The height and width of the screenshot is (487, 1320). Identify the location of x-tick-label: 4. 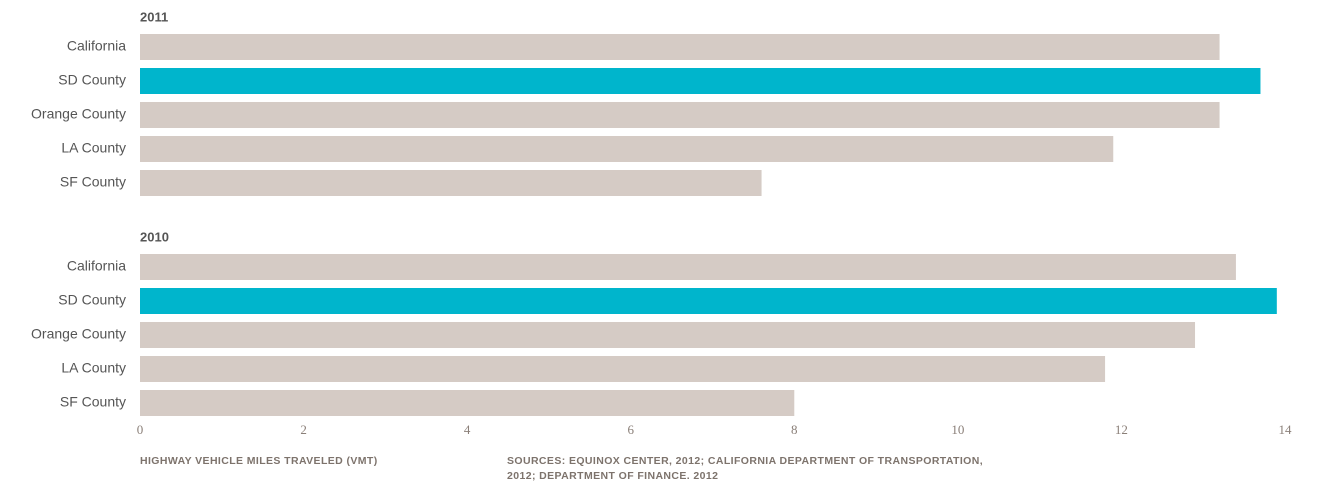
(467, 429).